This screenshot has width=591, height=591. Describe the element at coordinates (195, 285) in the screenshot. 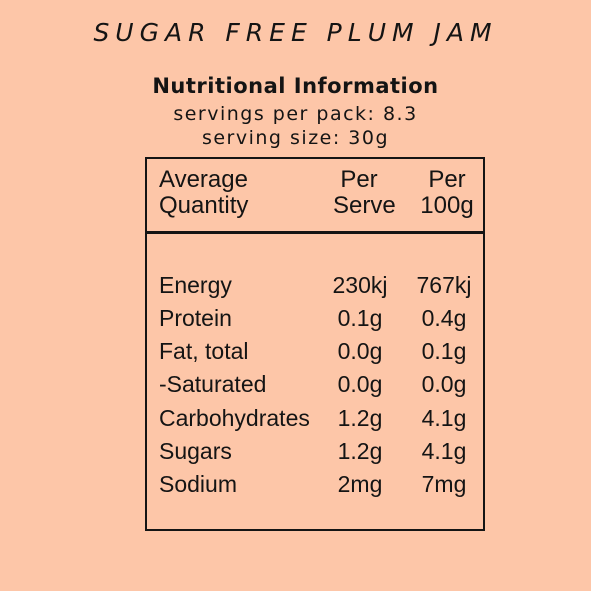

I see `nutrient-name: Energy` at that location.